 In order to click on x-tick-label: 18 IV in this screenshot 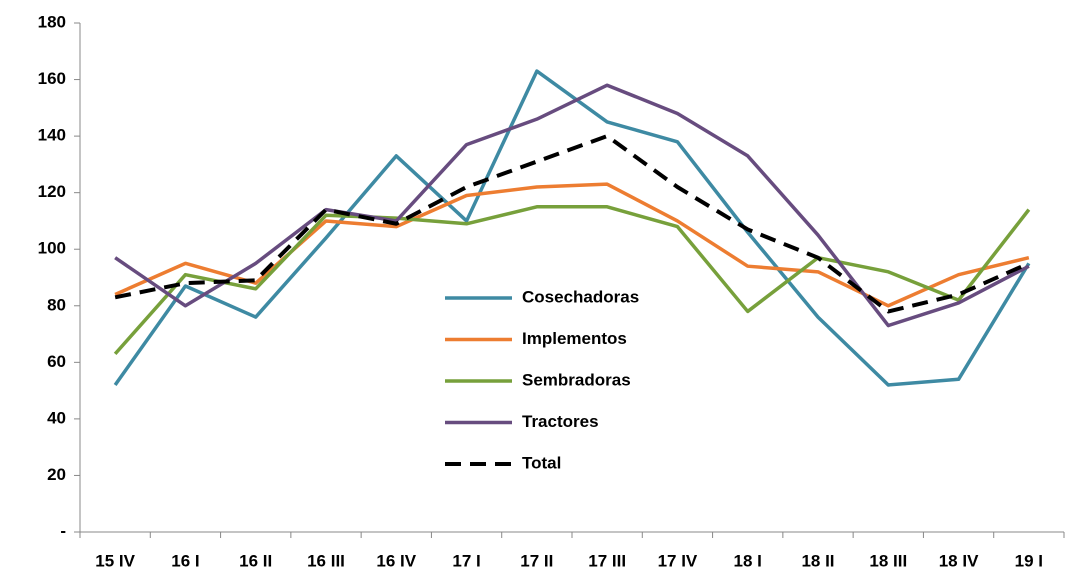, I will do `click(959, 560)`.